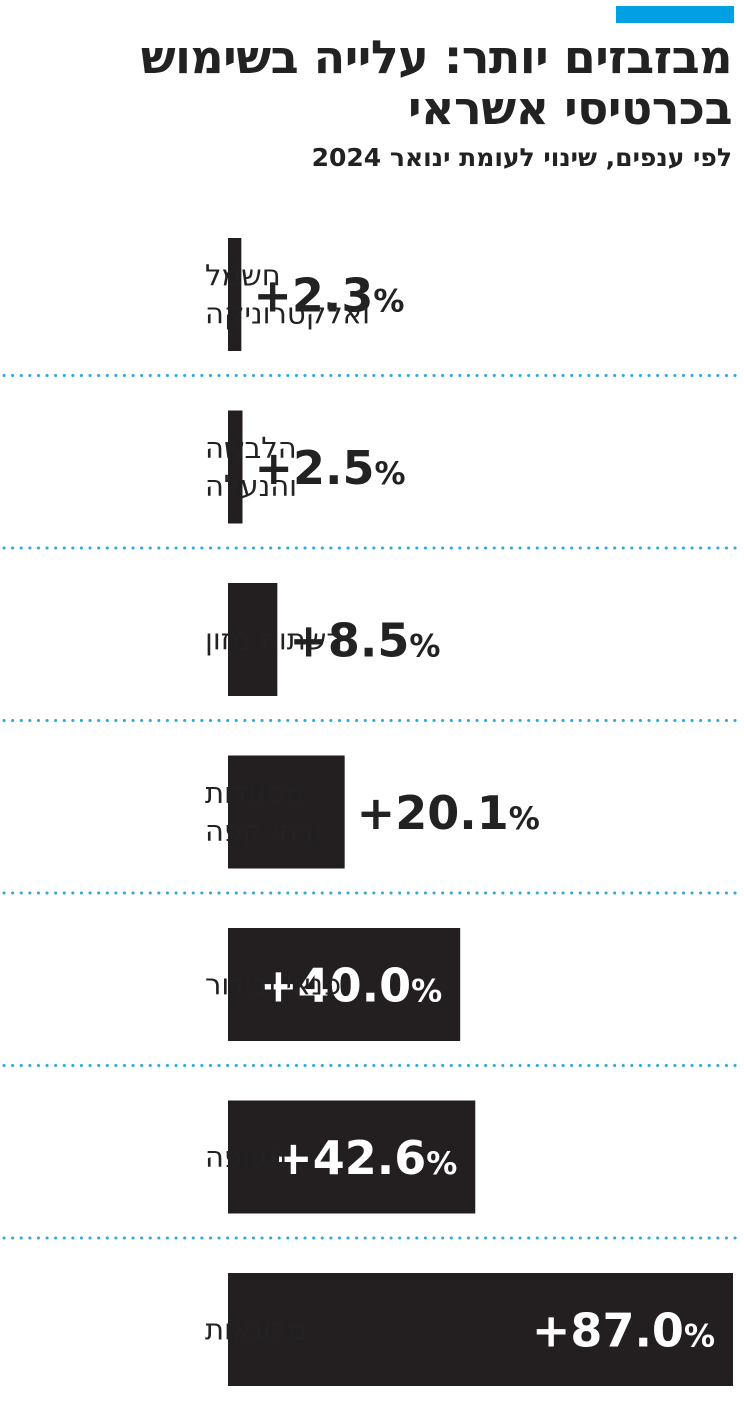 The image size is (744, 1411). Describe the element at coordinates (251, 486) in the screenshot. I see `category-label: והנעלה` at that location.